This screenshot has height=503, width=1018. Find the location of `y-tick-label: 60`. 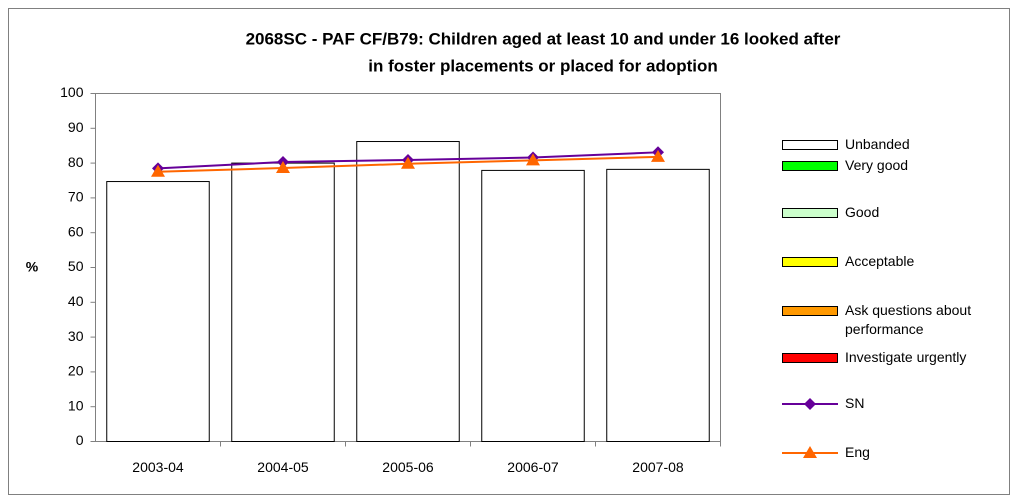

y-tick-label: 60 is located at coordinates (76, 231).